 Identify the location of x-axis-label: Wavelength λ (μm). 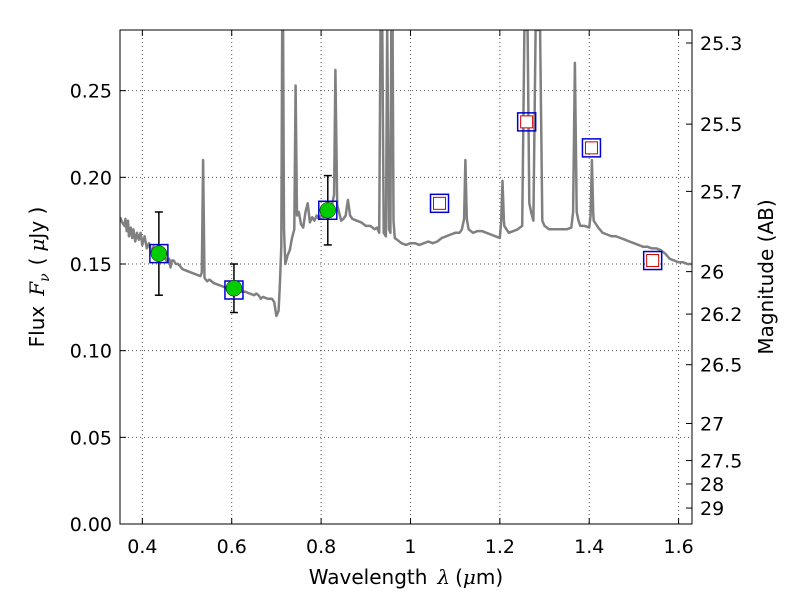
(406, 577).